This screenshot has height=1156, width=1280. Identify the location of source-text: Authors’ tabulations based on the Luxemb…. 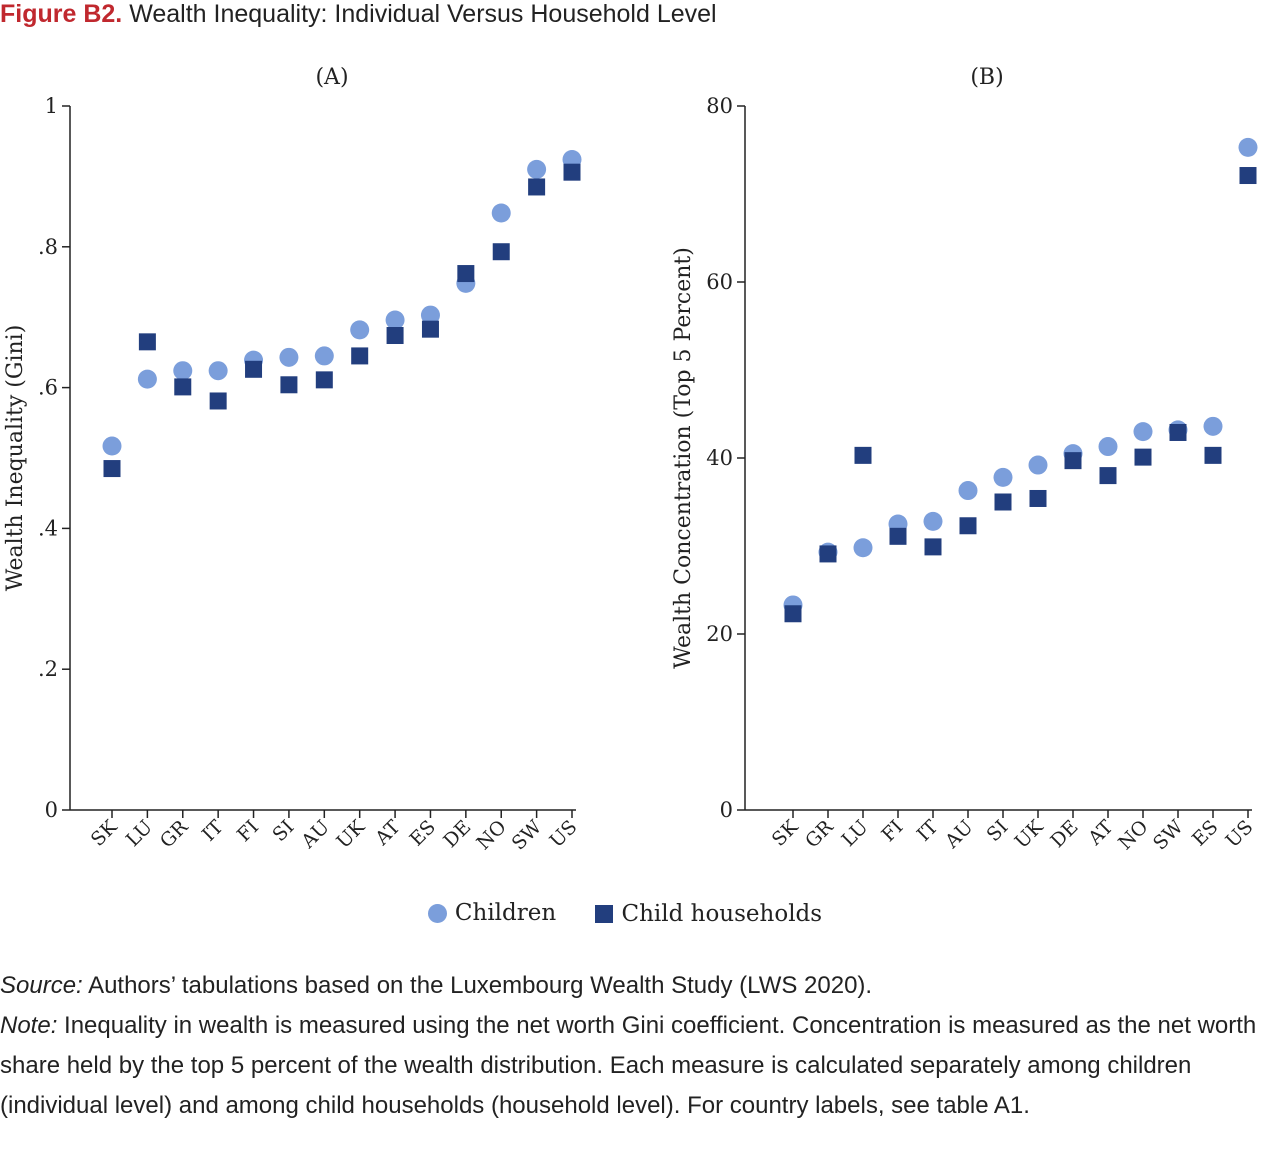
(477, 985).